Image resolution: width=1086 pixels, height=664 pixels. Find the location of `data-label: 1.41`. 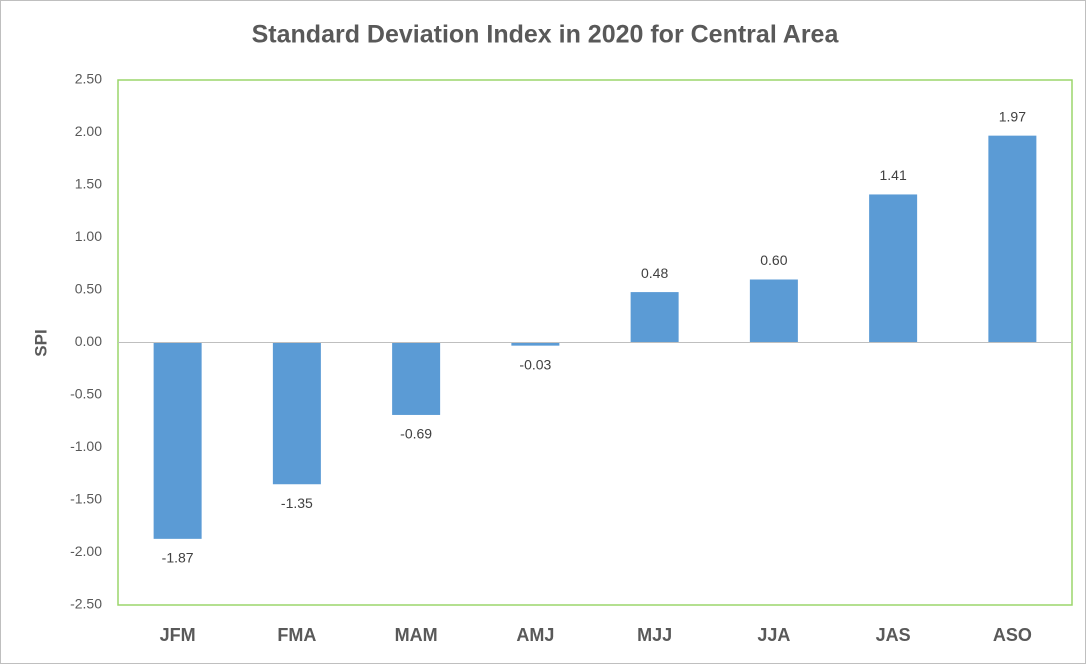

data-label: 1.41 is located at coordinates (893, 175).